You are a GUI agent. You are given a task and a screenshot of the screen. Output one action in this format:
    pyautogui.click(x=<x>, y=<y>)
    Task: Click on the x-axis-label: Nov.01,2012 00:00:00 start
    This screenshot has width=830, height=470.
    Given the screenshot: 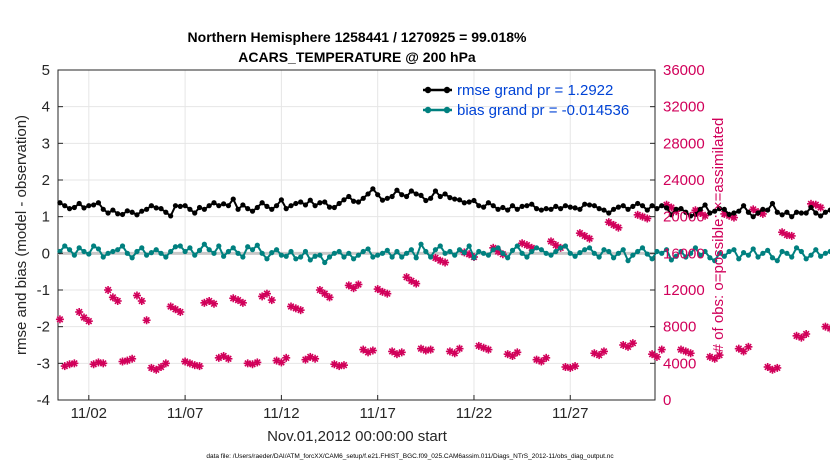 What is the action you would take?
    pyautogui.click(x=357, y=436)
    